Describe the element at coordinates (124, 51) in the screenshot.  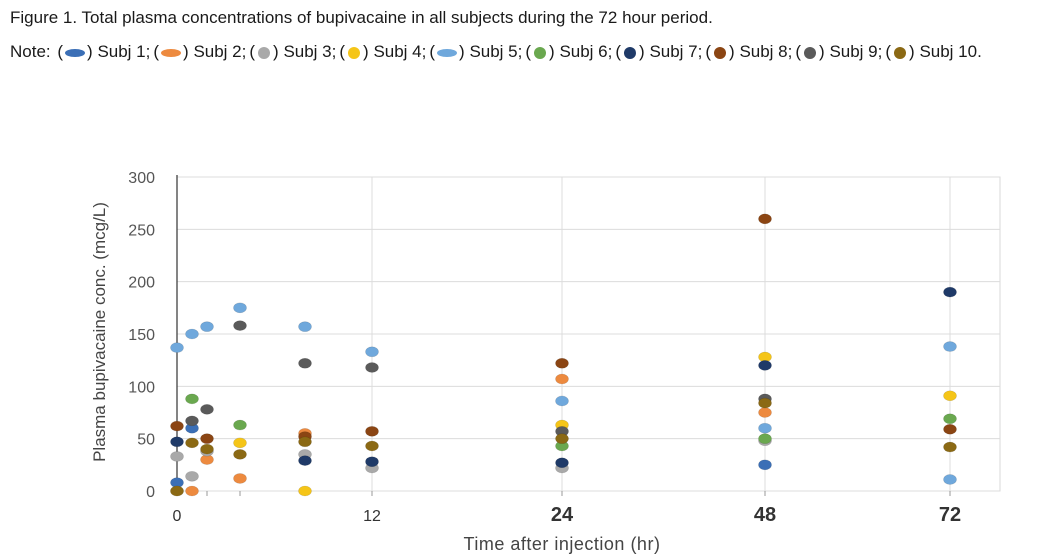
I see `legend-label: Subj 1;` at that location.